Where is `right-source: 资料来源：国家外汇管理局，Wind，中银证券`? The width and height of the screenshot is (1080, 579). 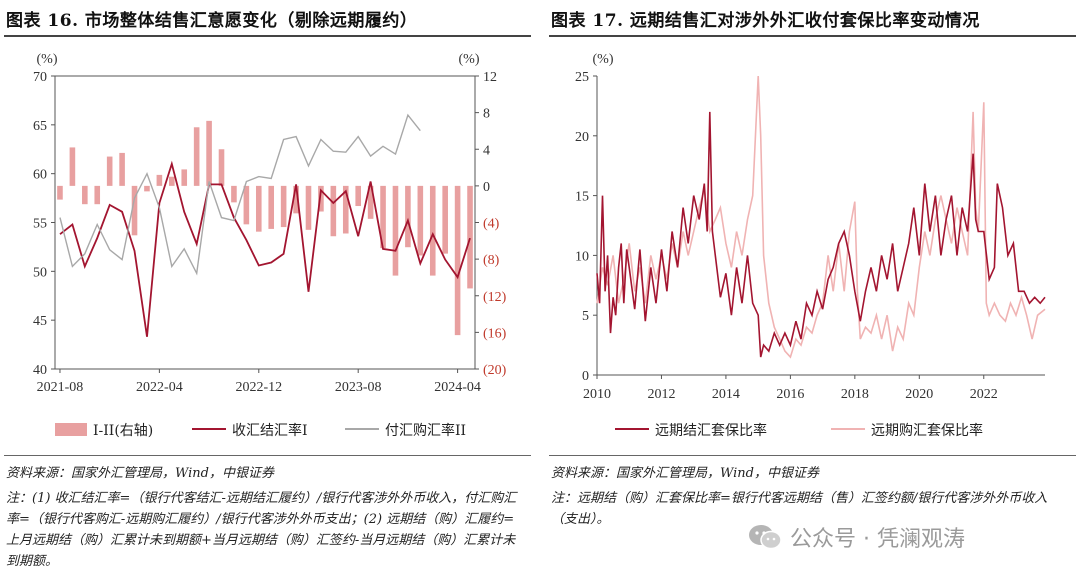 right-source: 资料来源：国家外汇管理局，Wind，中银证券 is located at coordinates (685, 473).